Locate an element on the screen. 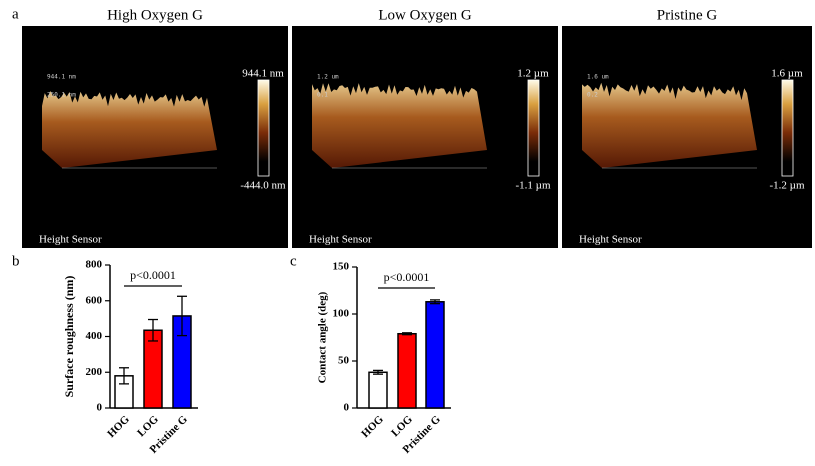 The width and height of the screenshot is (815, 466). y-axis-label: Contact angle (deg) is located at coordinates (323, 337).